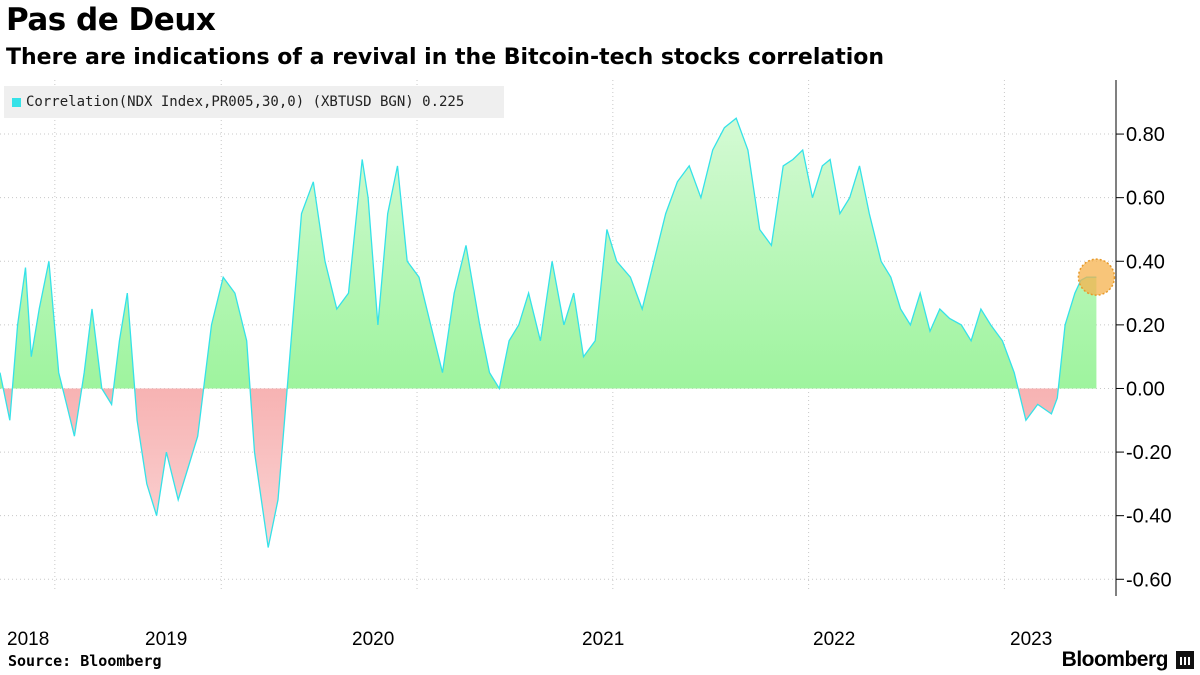 The width and height of the screenshot is (1200, 675). Describe the element at coordinates (28, 639) in the screenshot. I see `x-tick-label: 2018` at that location.